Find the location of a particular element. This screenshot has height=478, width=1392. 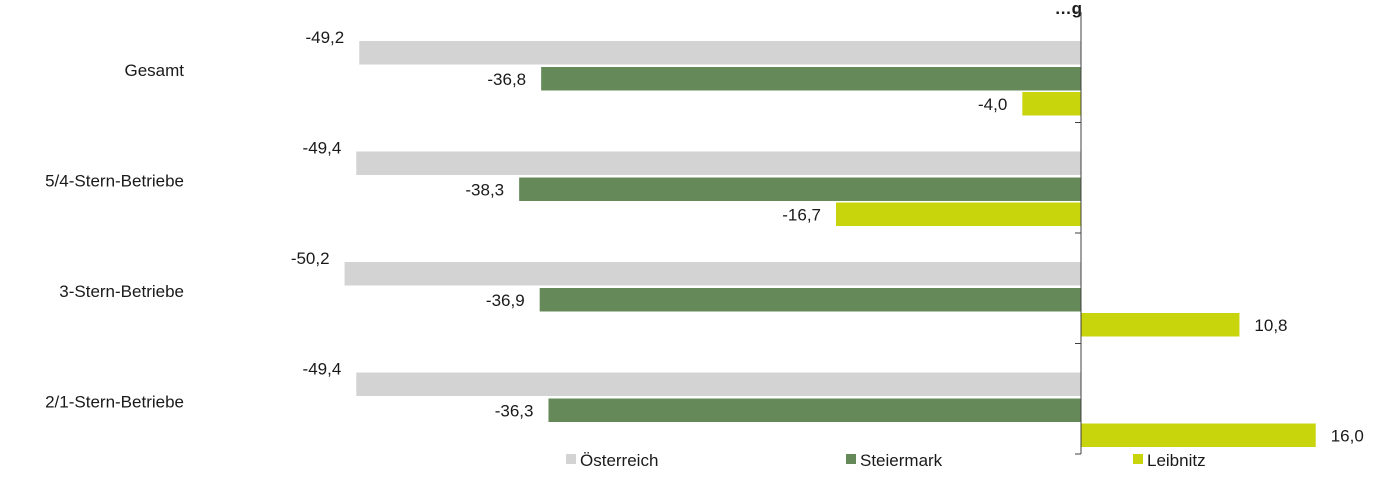

legend-swatch-steiermark is located at coordinates (851, 459).